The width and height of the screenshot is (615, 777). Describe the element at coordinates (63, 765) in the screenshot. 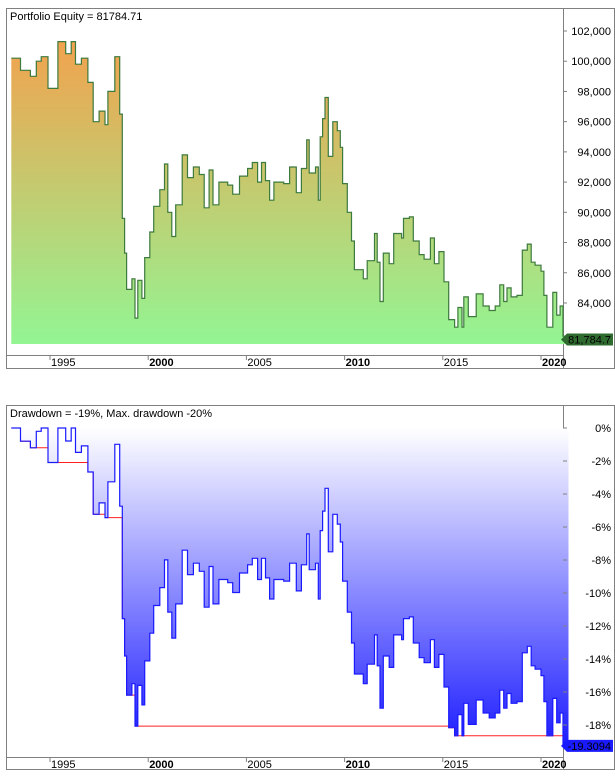

I see `drawdown-xtick-label: 1995` at that location.